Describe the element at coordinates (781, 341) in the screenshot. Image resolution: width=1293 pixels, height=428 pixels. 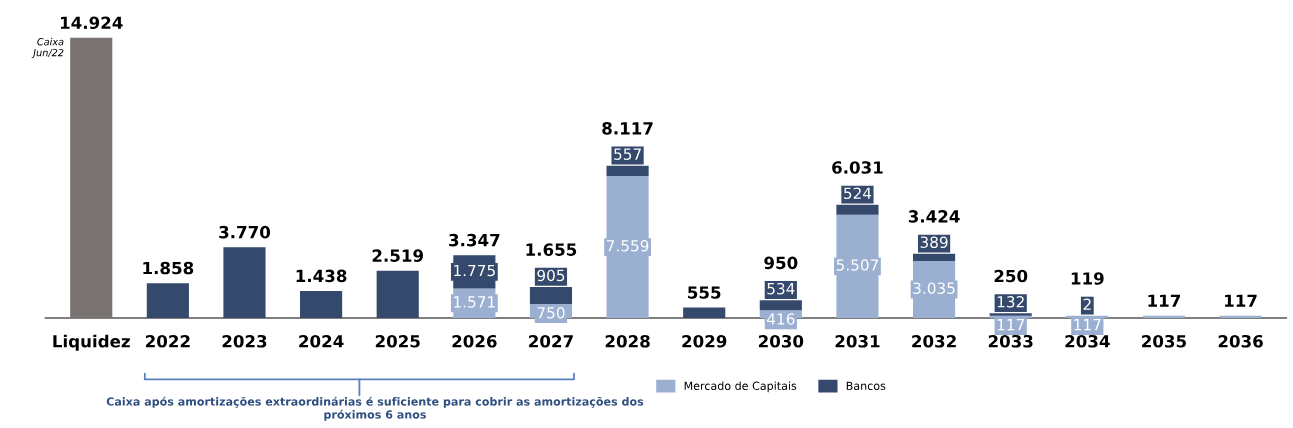
I see `x-tick-label: 2030` at that location.